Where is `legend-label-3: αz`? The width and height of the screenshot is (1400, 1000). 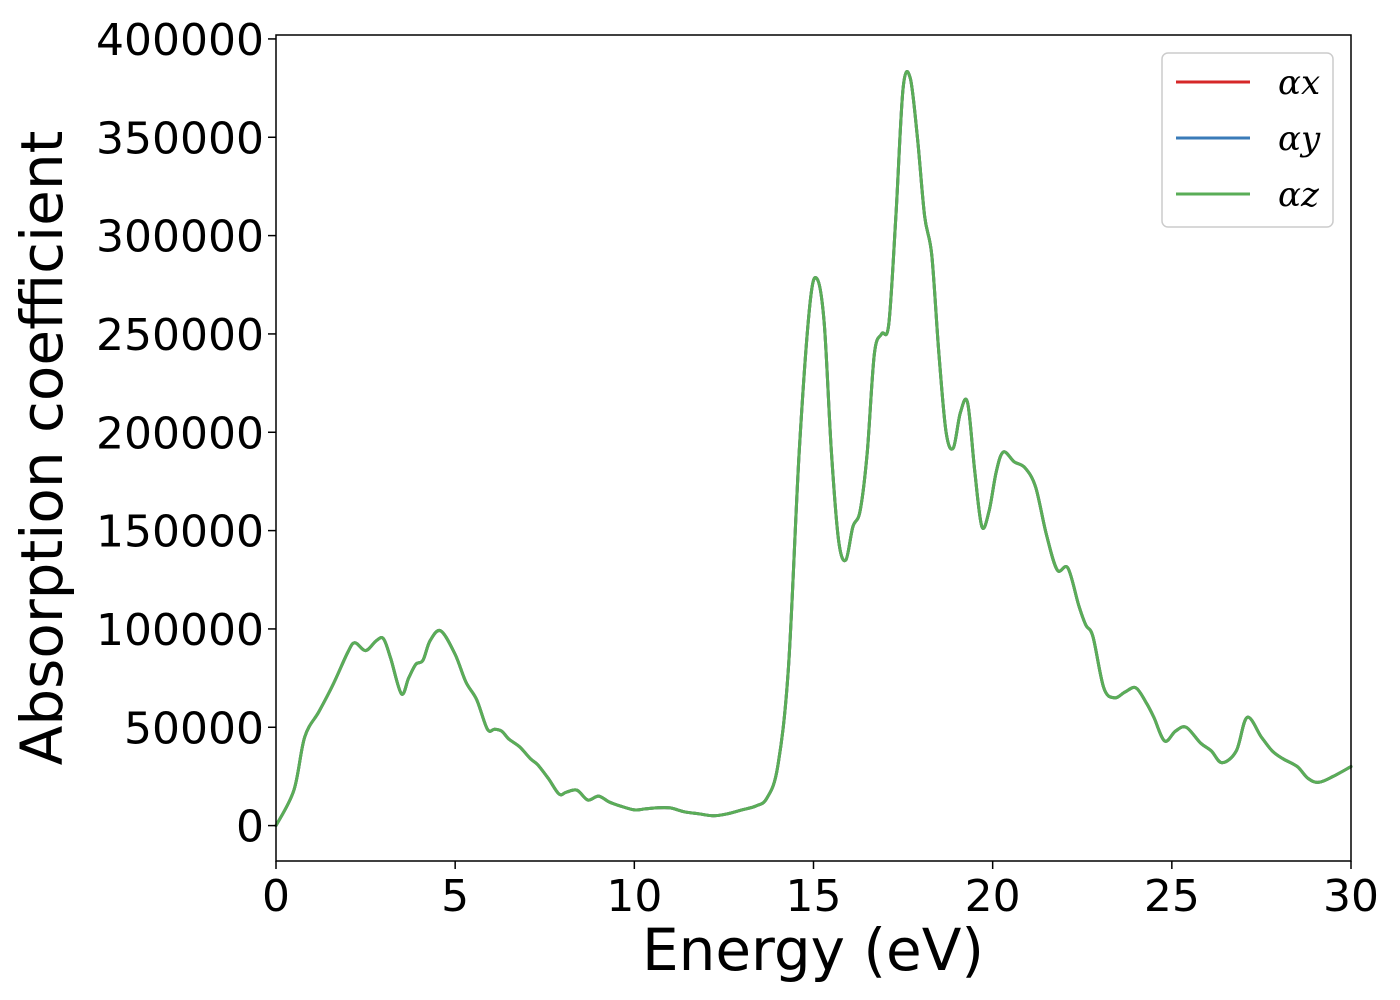 legend-label-3: αz is located at coordinates (1299, 195).